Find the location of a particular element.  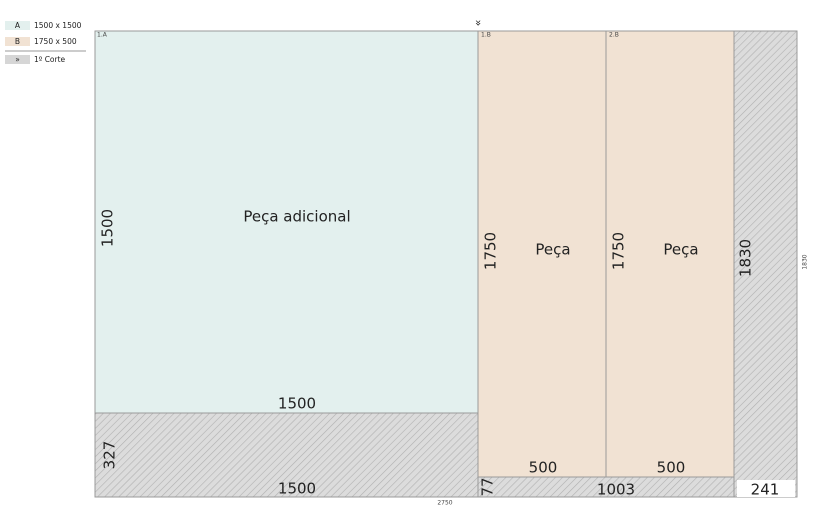

cut-marker: » is located at coordinates (478, 23).